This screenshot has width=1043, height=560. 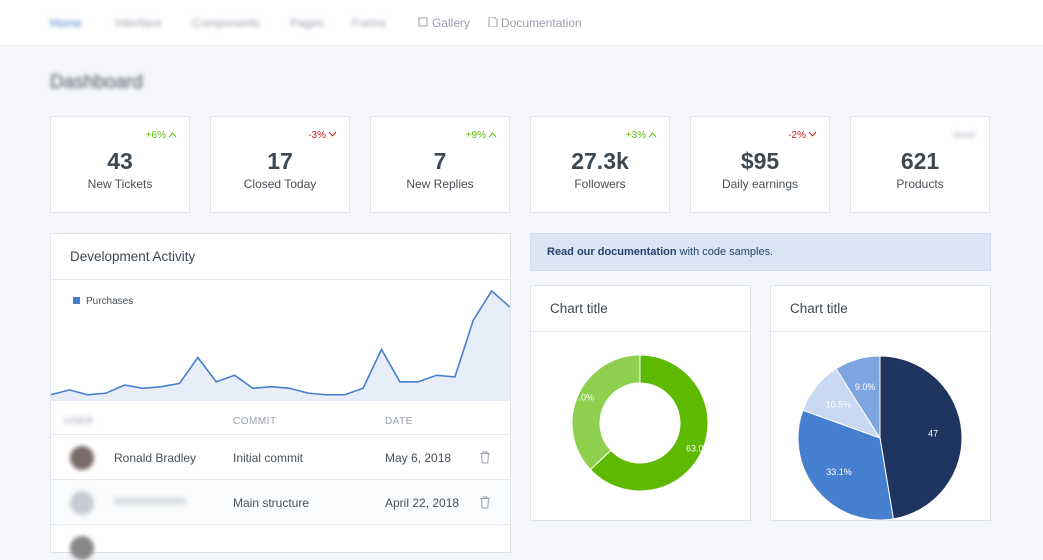 I want to click on stat-card: -3% 17 Closed Today, so click(x=280, y=164).